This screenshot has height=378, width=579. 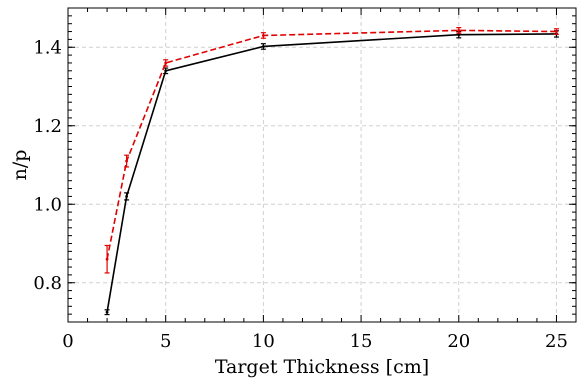 I want to click on y-axis-title: n/p, so click(x=20, y=165).